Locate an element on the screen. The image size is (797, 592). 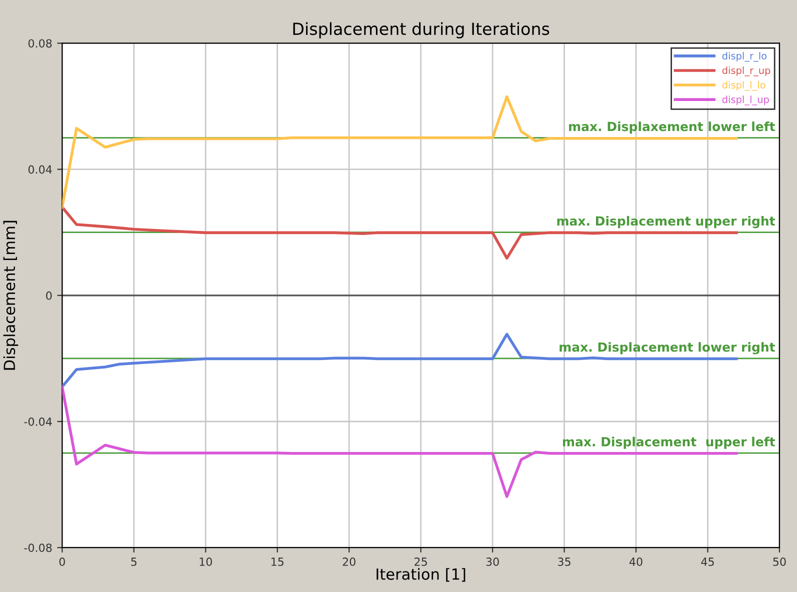
y-axis-title: Displacement [mm] is located at coordinates (10, 295).